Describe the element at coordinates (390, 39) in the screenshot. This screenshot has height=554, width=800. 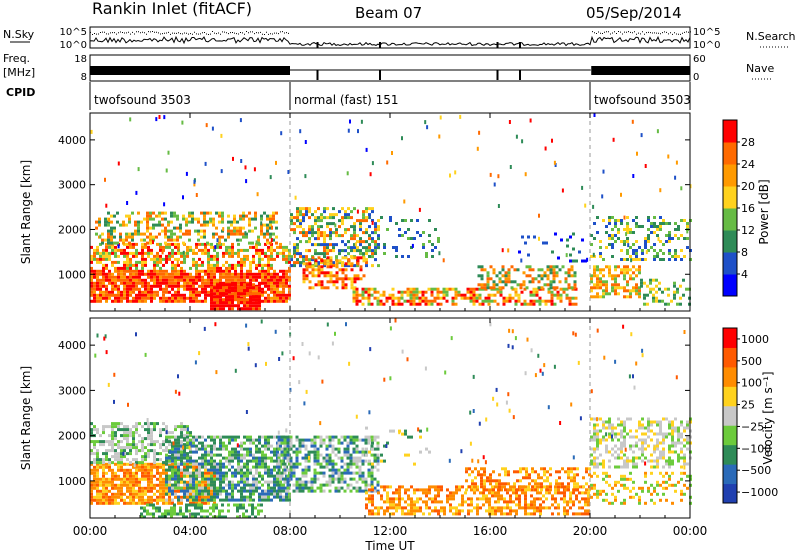
I see `noise-traces` at that location.